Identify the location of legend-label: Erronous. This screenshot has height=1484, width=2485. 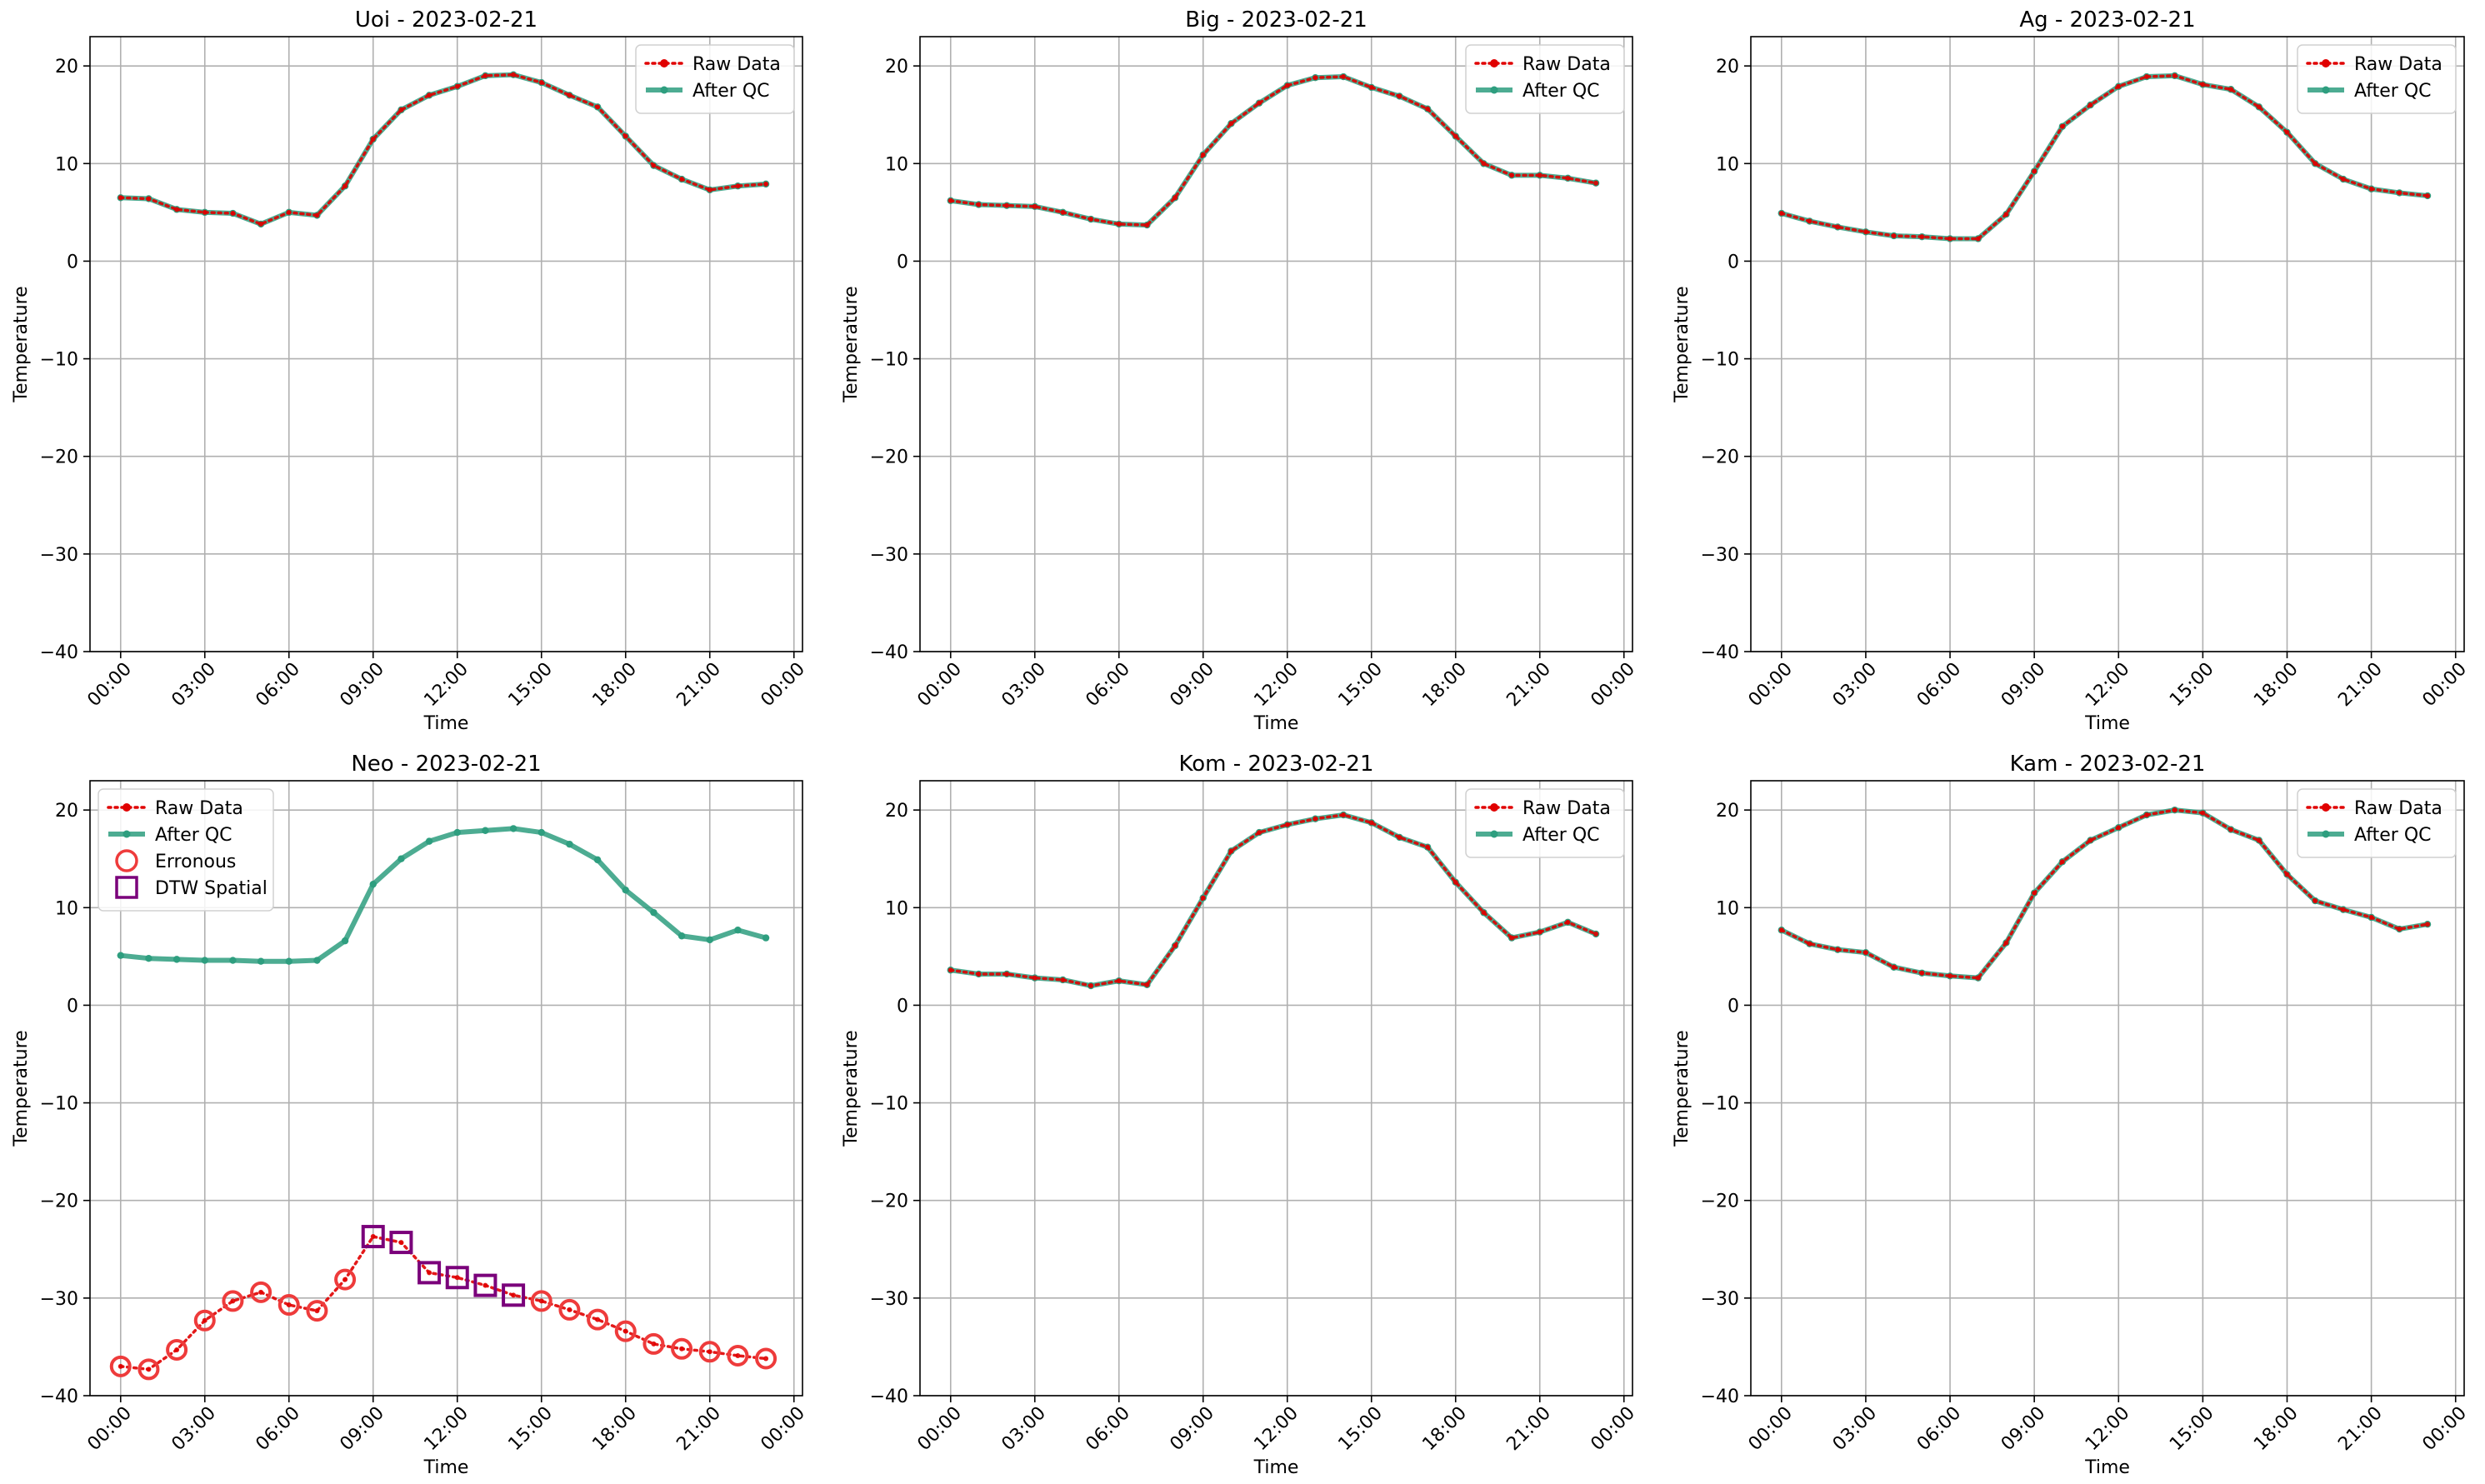
(195, 862).